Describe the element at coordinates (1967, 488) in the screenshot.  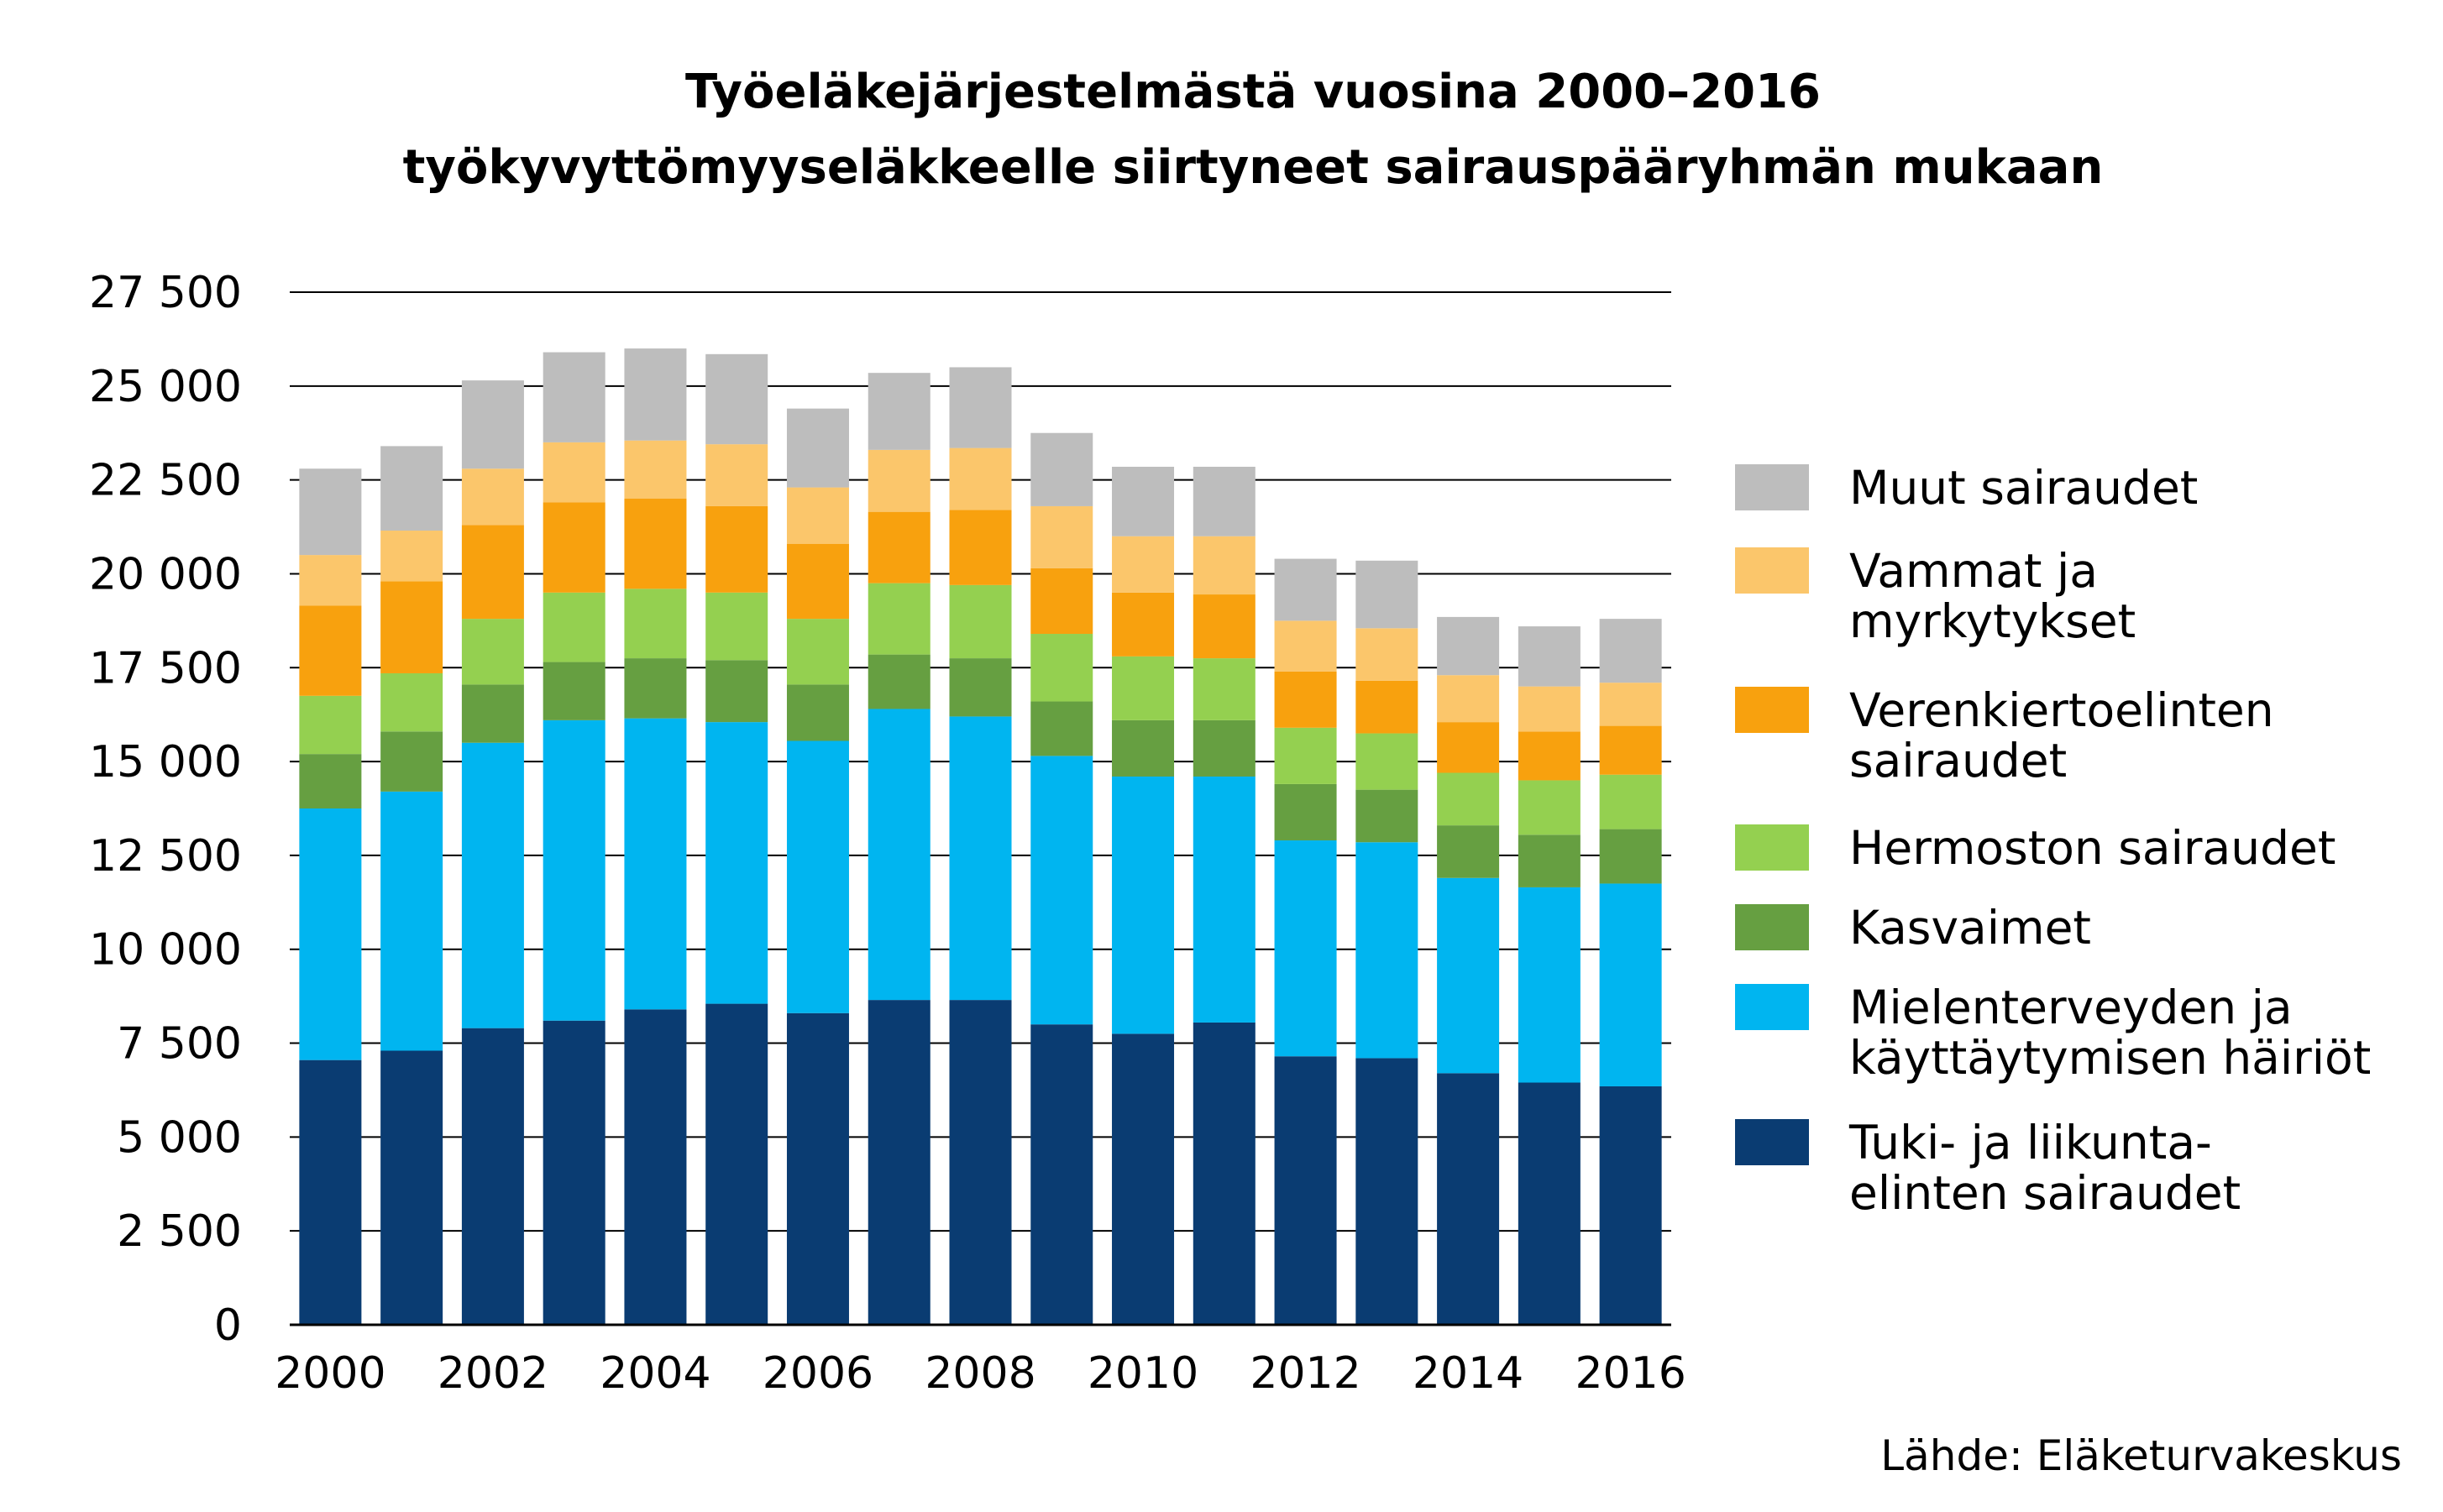
I see `legend-item: Muut sairaudet` at that location.